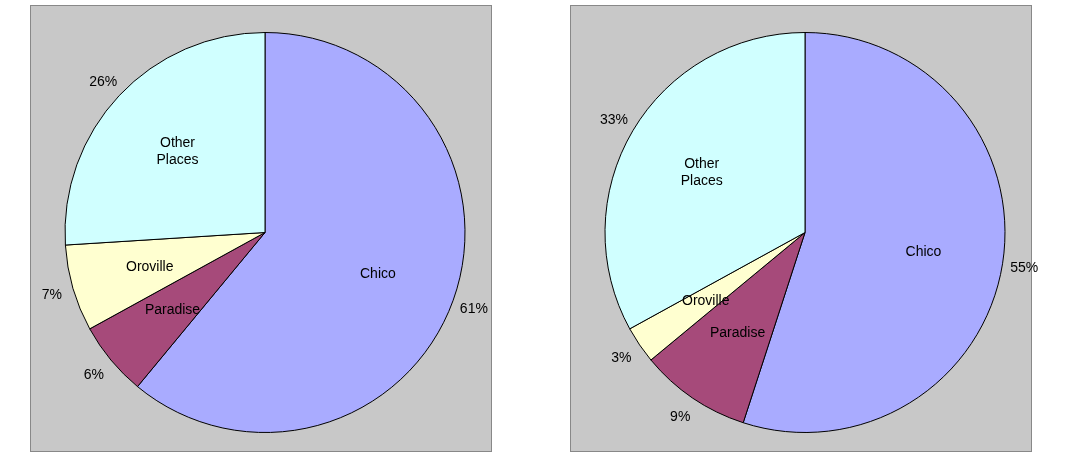 Image resolution: width=1073 pixels, height=461 pixels. Describe the element at coordinates (103, 80) in the screenshot. I see `data-label: 26%` at that location.